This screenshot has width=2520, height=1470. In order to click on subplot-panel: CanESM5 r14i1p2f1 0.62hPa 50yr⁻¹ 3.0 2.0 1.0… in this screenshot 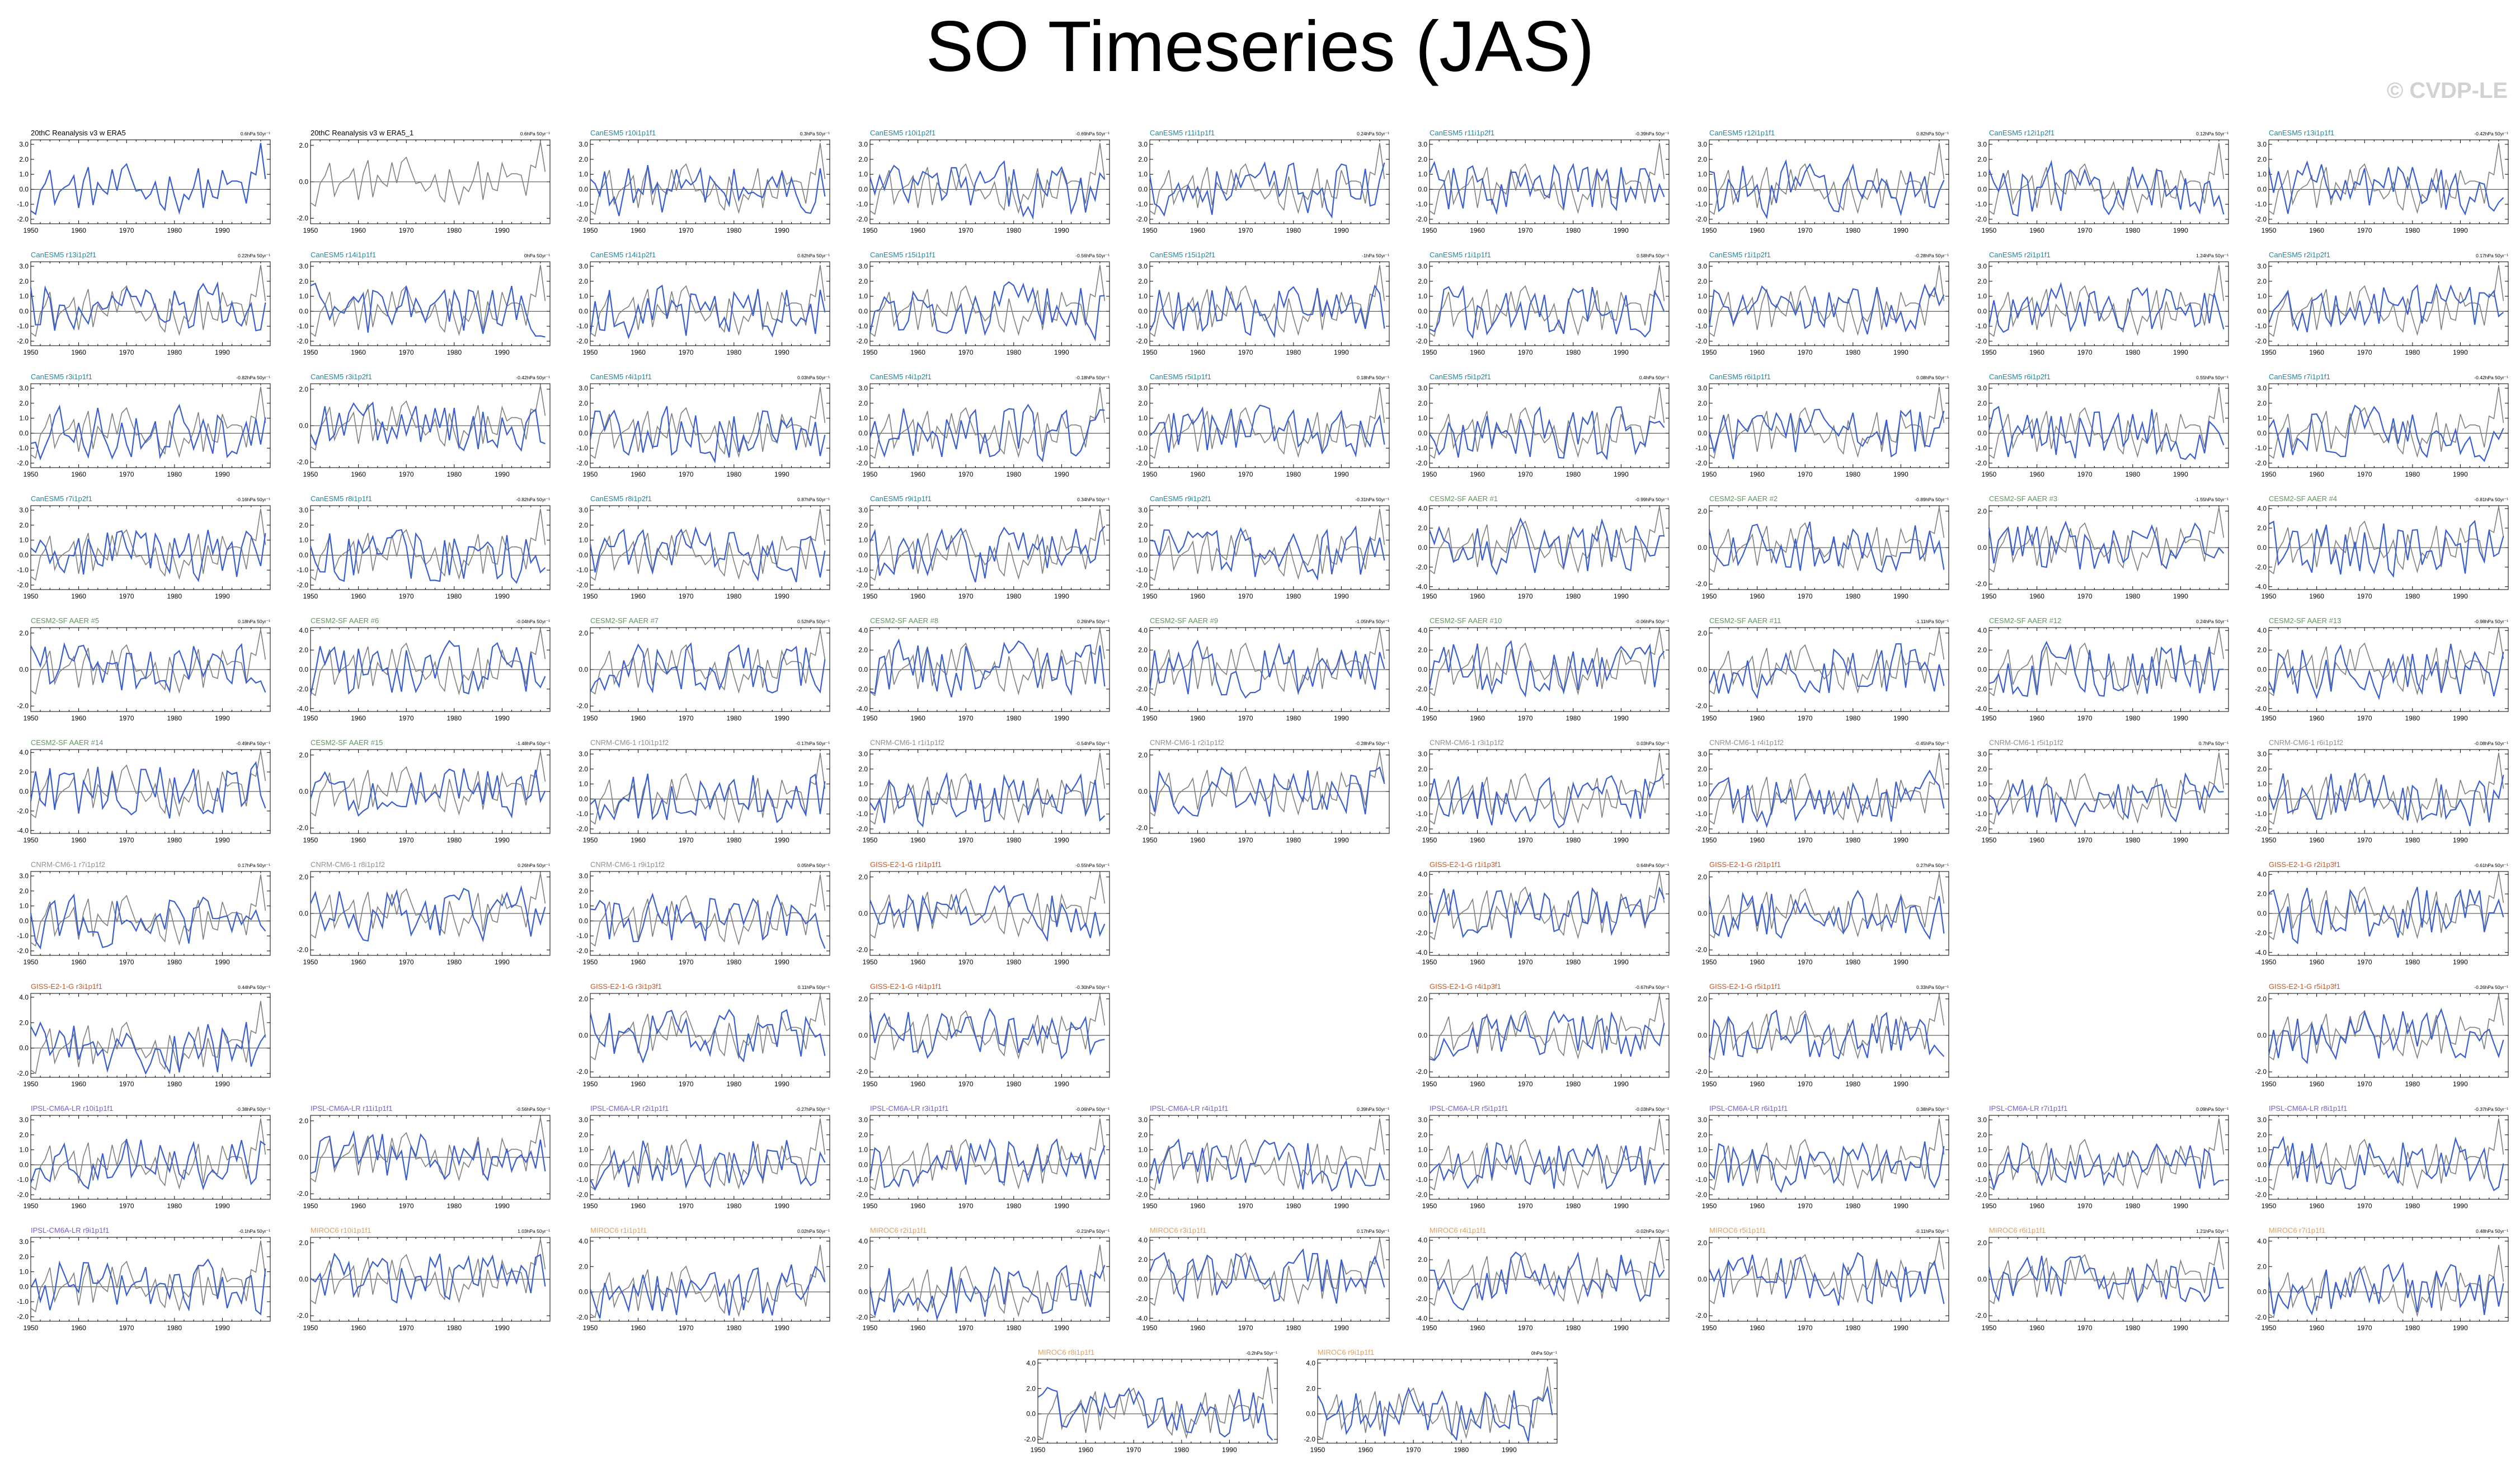, I will do `click(703, 303)`.